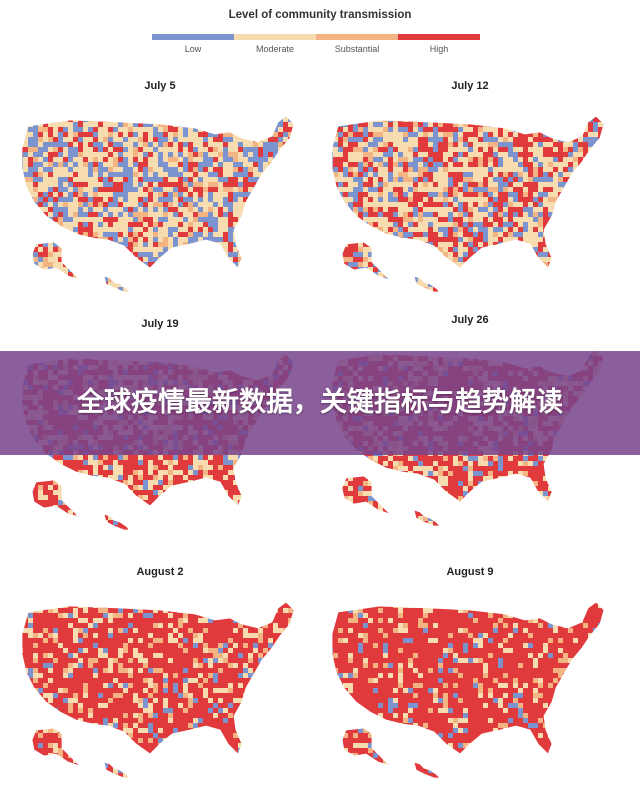 This screenshot has width=640, height=807. I want to click on map-date-label: July 5, so click(160, 86).